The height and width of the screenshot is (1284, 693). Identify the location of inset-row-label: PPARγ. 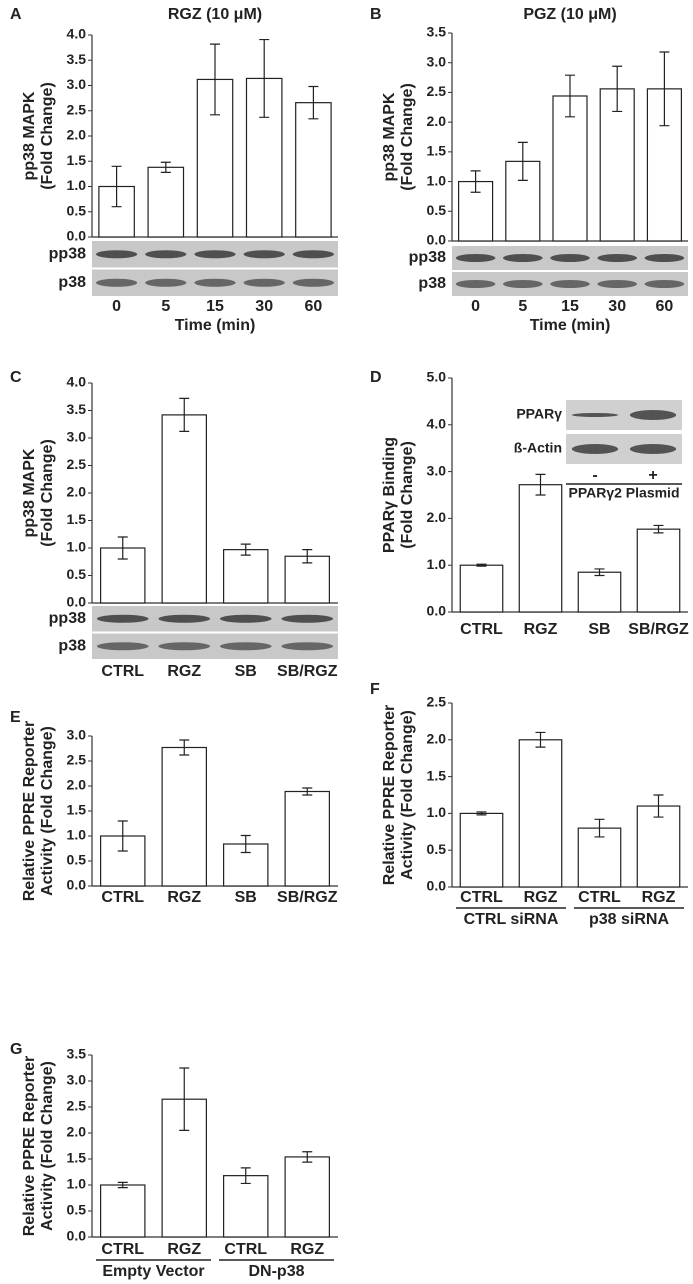
(539, 414).